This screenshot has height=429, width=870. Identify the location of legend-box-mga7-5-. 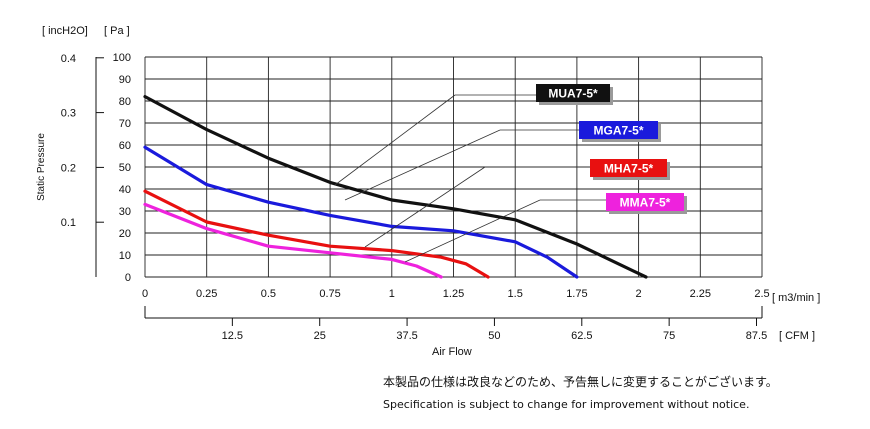
(618, 130).